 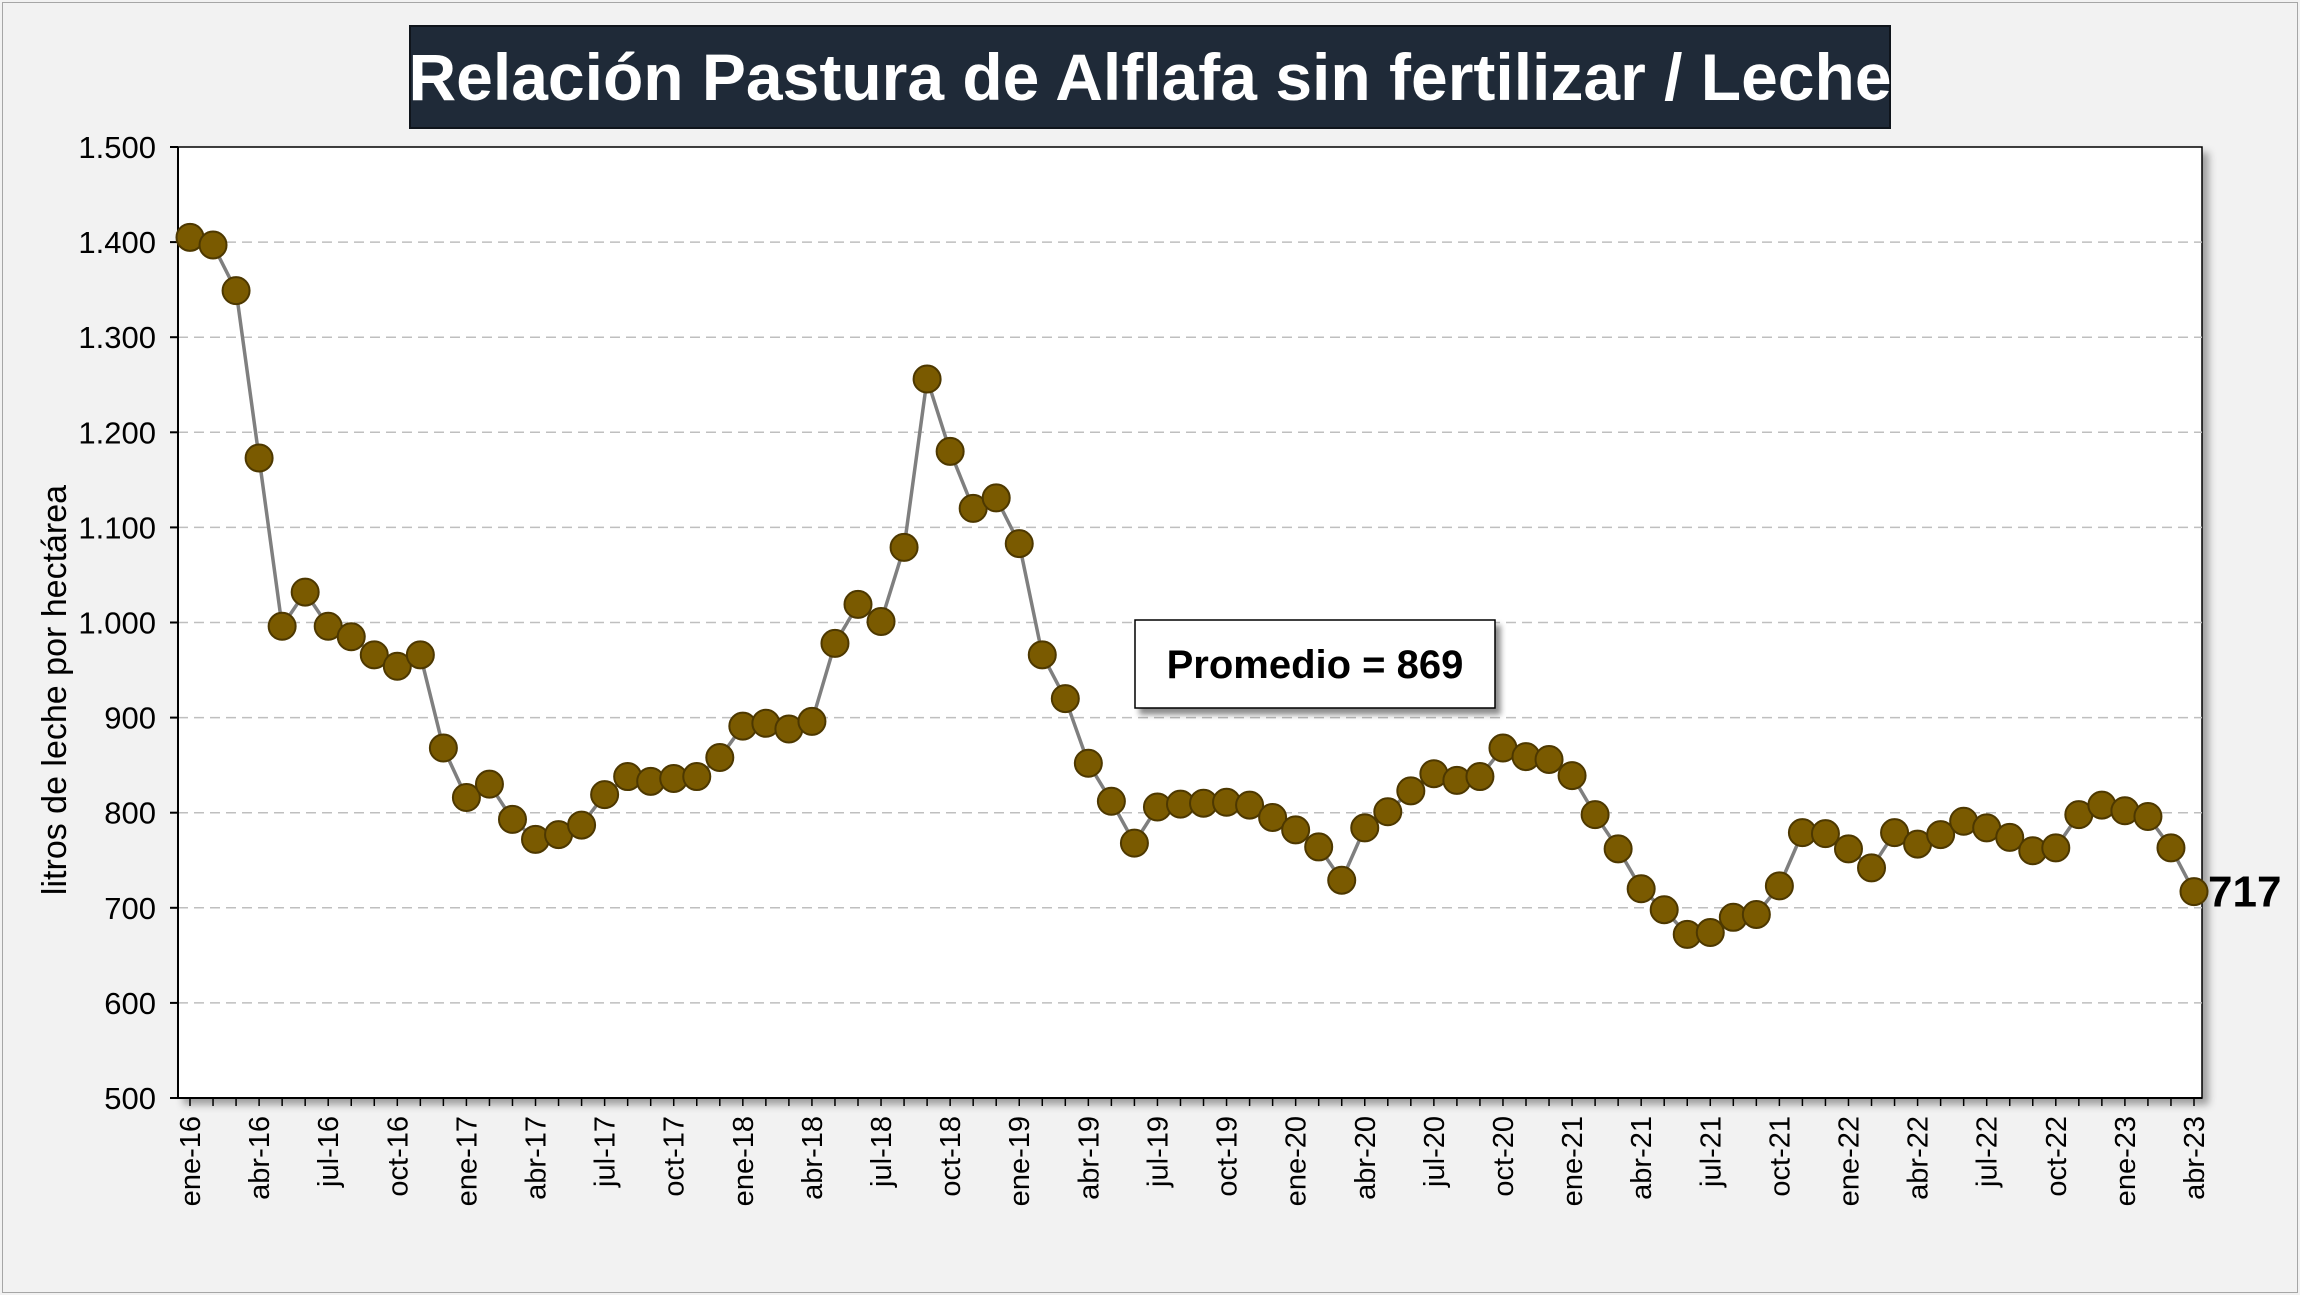 I want to click on x-tick-label: ene-23, so click(x=2126, y=1161).